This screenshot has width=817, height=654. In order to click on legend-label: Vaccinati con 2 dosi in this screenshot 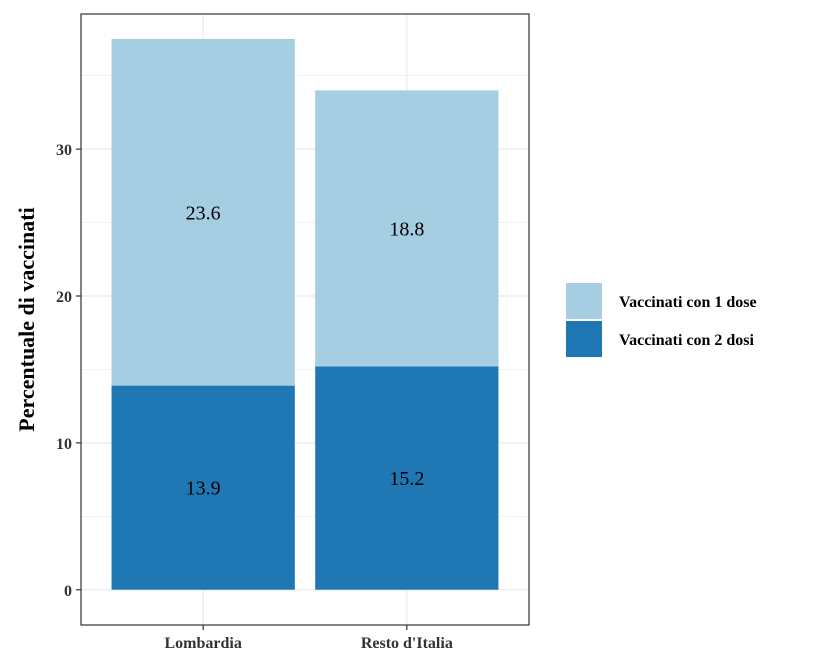, I will do `click(687, 340)`.